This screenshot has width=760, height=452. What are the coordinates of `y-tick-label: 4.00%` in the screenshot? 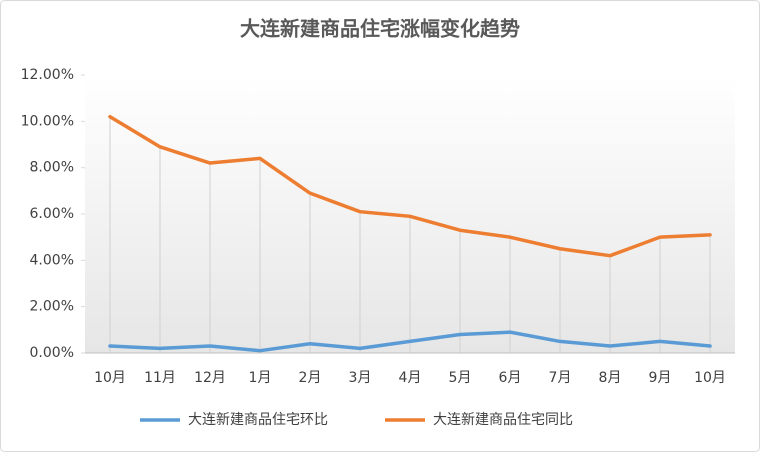 It's located at (52, 260).